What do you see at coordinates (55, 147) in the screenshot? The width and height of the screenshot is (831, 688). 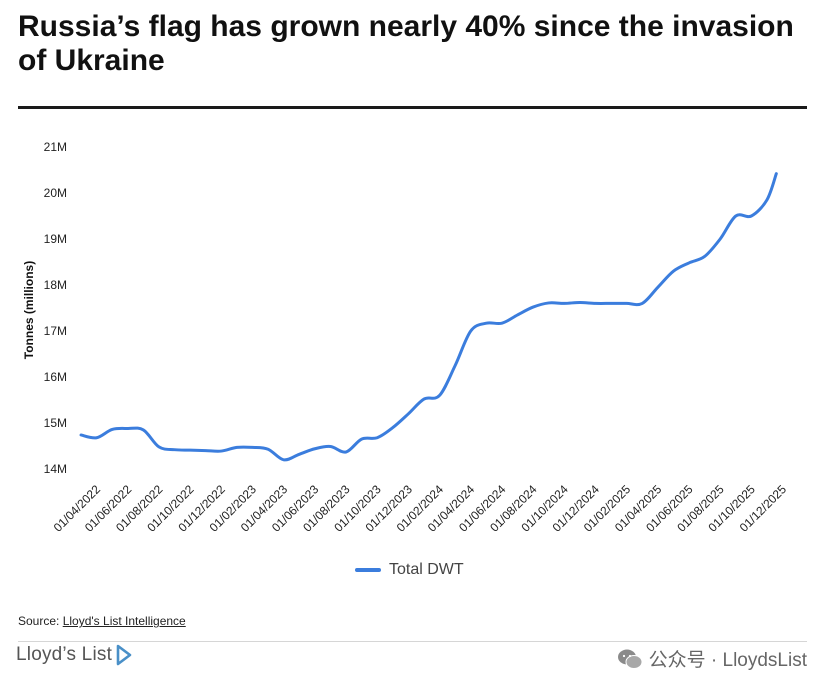 I see `y-tick-label: 21M` at bounding box center [55, 147].